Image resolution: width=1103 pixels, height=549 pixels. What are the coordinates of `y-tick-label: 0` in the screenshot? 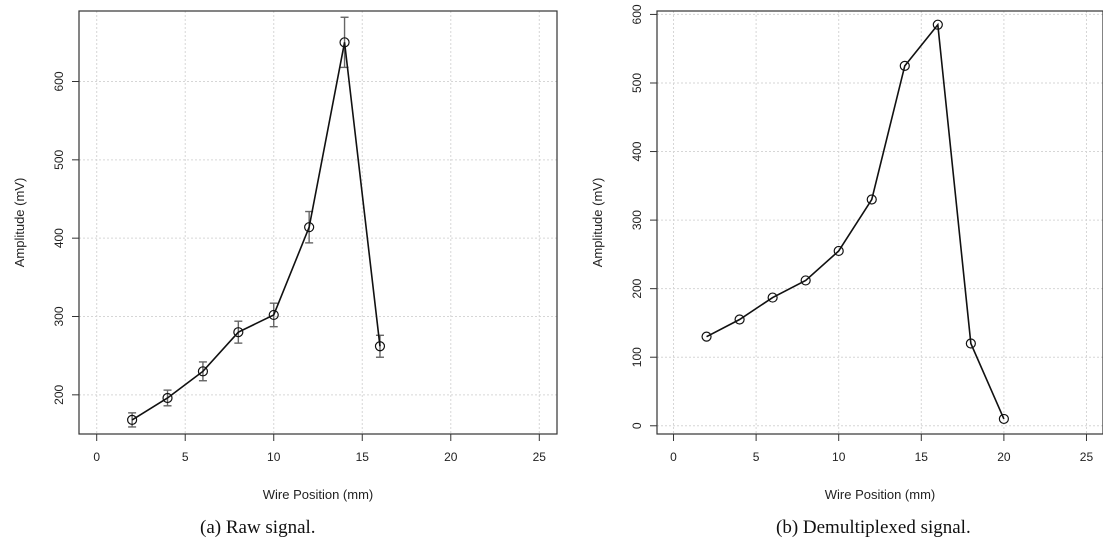 It's located at (637, 425).